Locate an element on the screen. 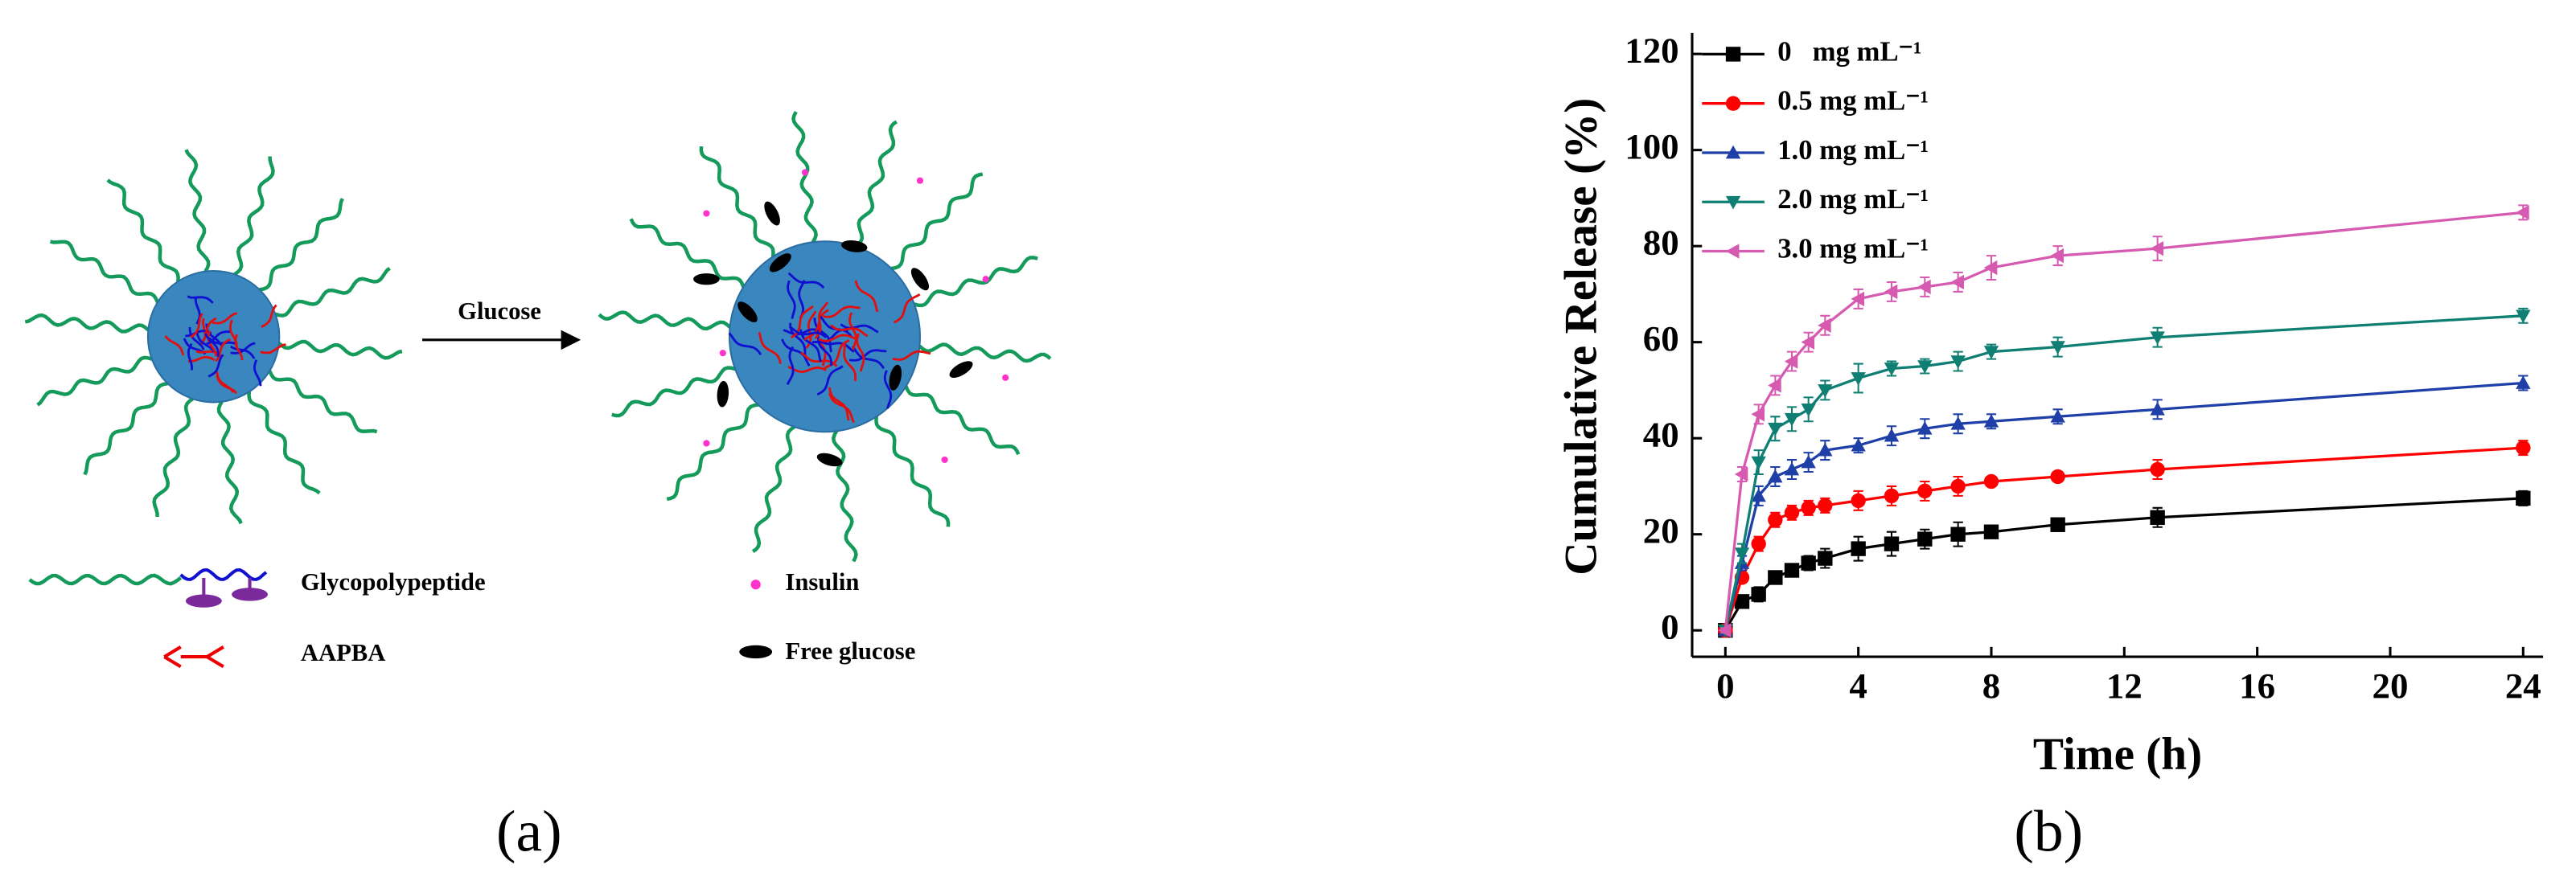 The height and width of the screenshot is (885, 2576). x-tick-label: 16 is located at coordinates (2257, 686).